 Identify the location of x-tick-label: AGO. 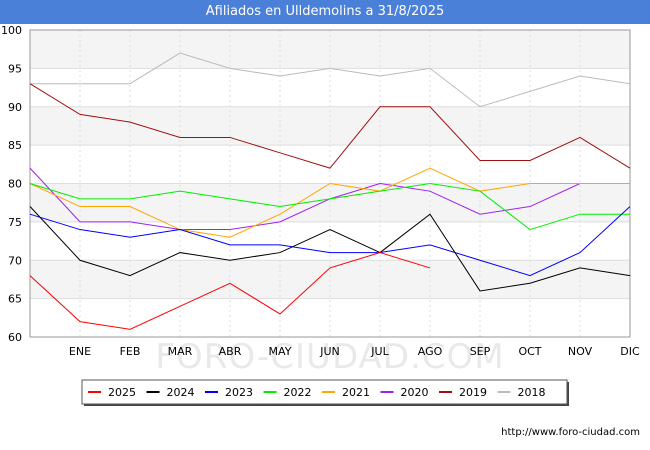
(430, 351).